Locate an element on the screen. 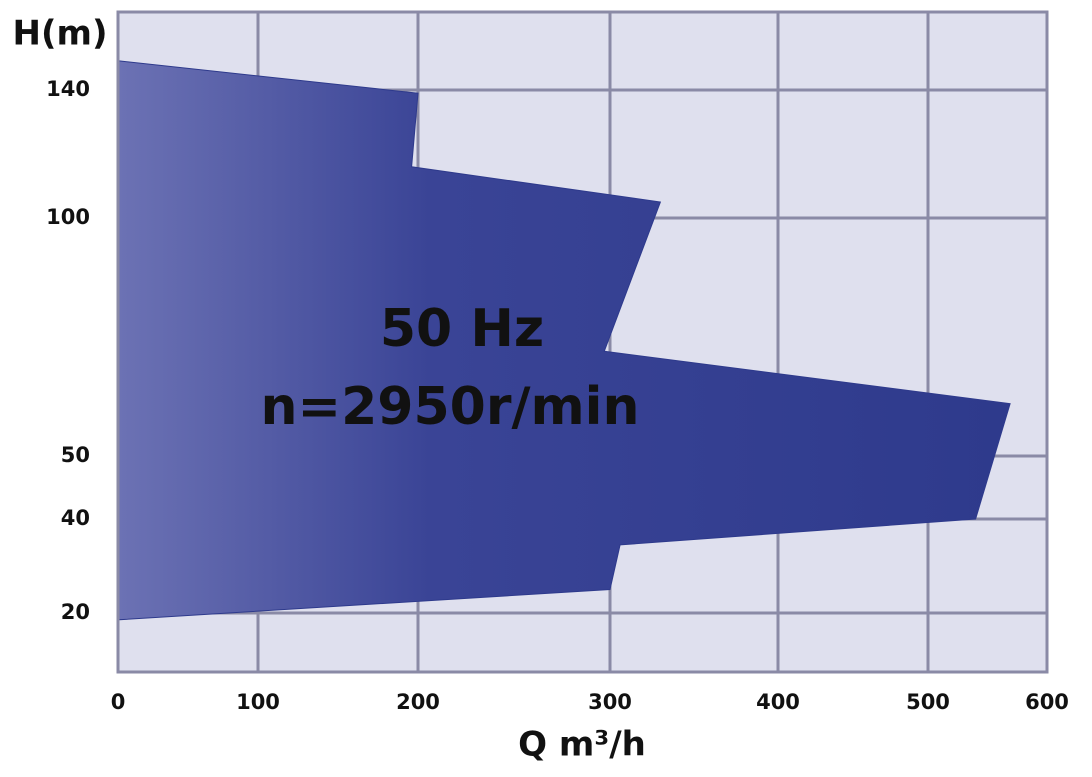 The image size is (1092, 777). y-tick-label: 50 is located at coordinates (75, 455).